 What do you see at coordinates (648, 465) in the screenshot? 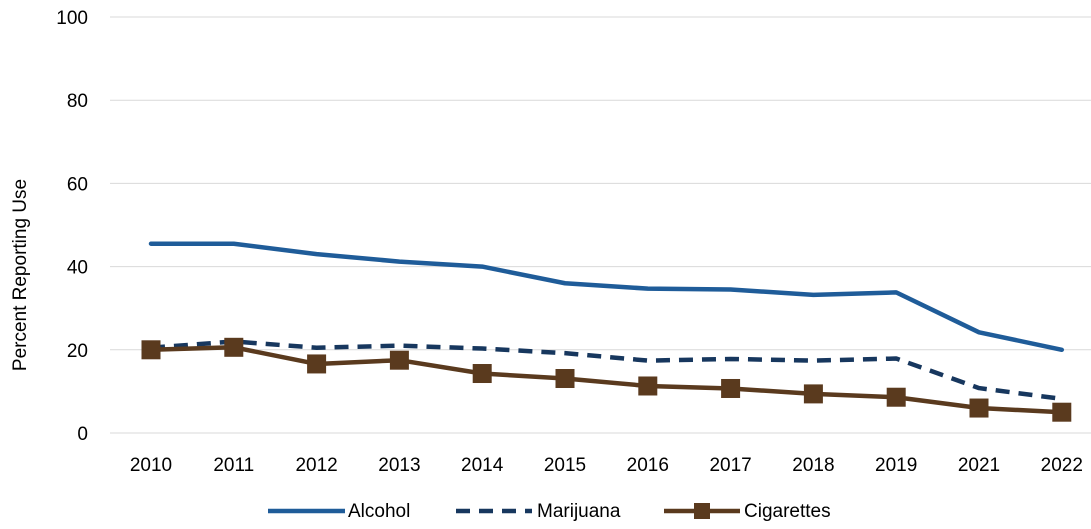
I see `x-tick-label: 2016` at bounding box center [648, 465].